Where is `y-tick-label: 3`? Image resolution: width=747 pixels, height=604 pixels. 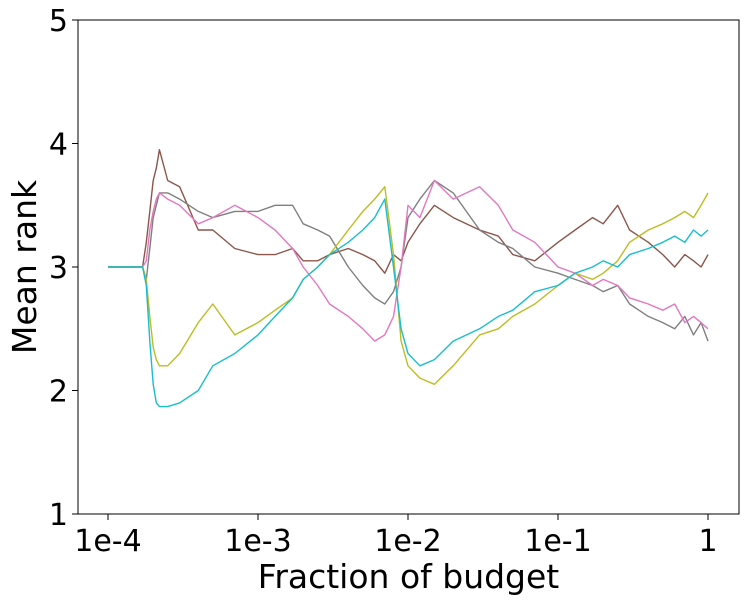 y-tick-label: 3 is located at coordinates (58, 268).